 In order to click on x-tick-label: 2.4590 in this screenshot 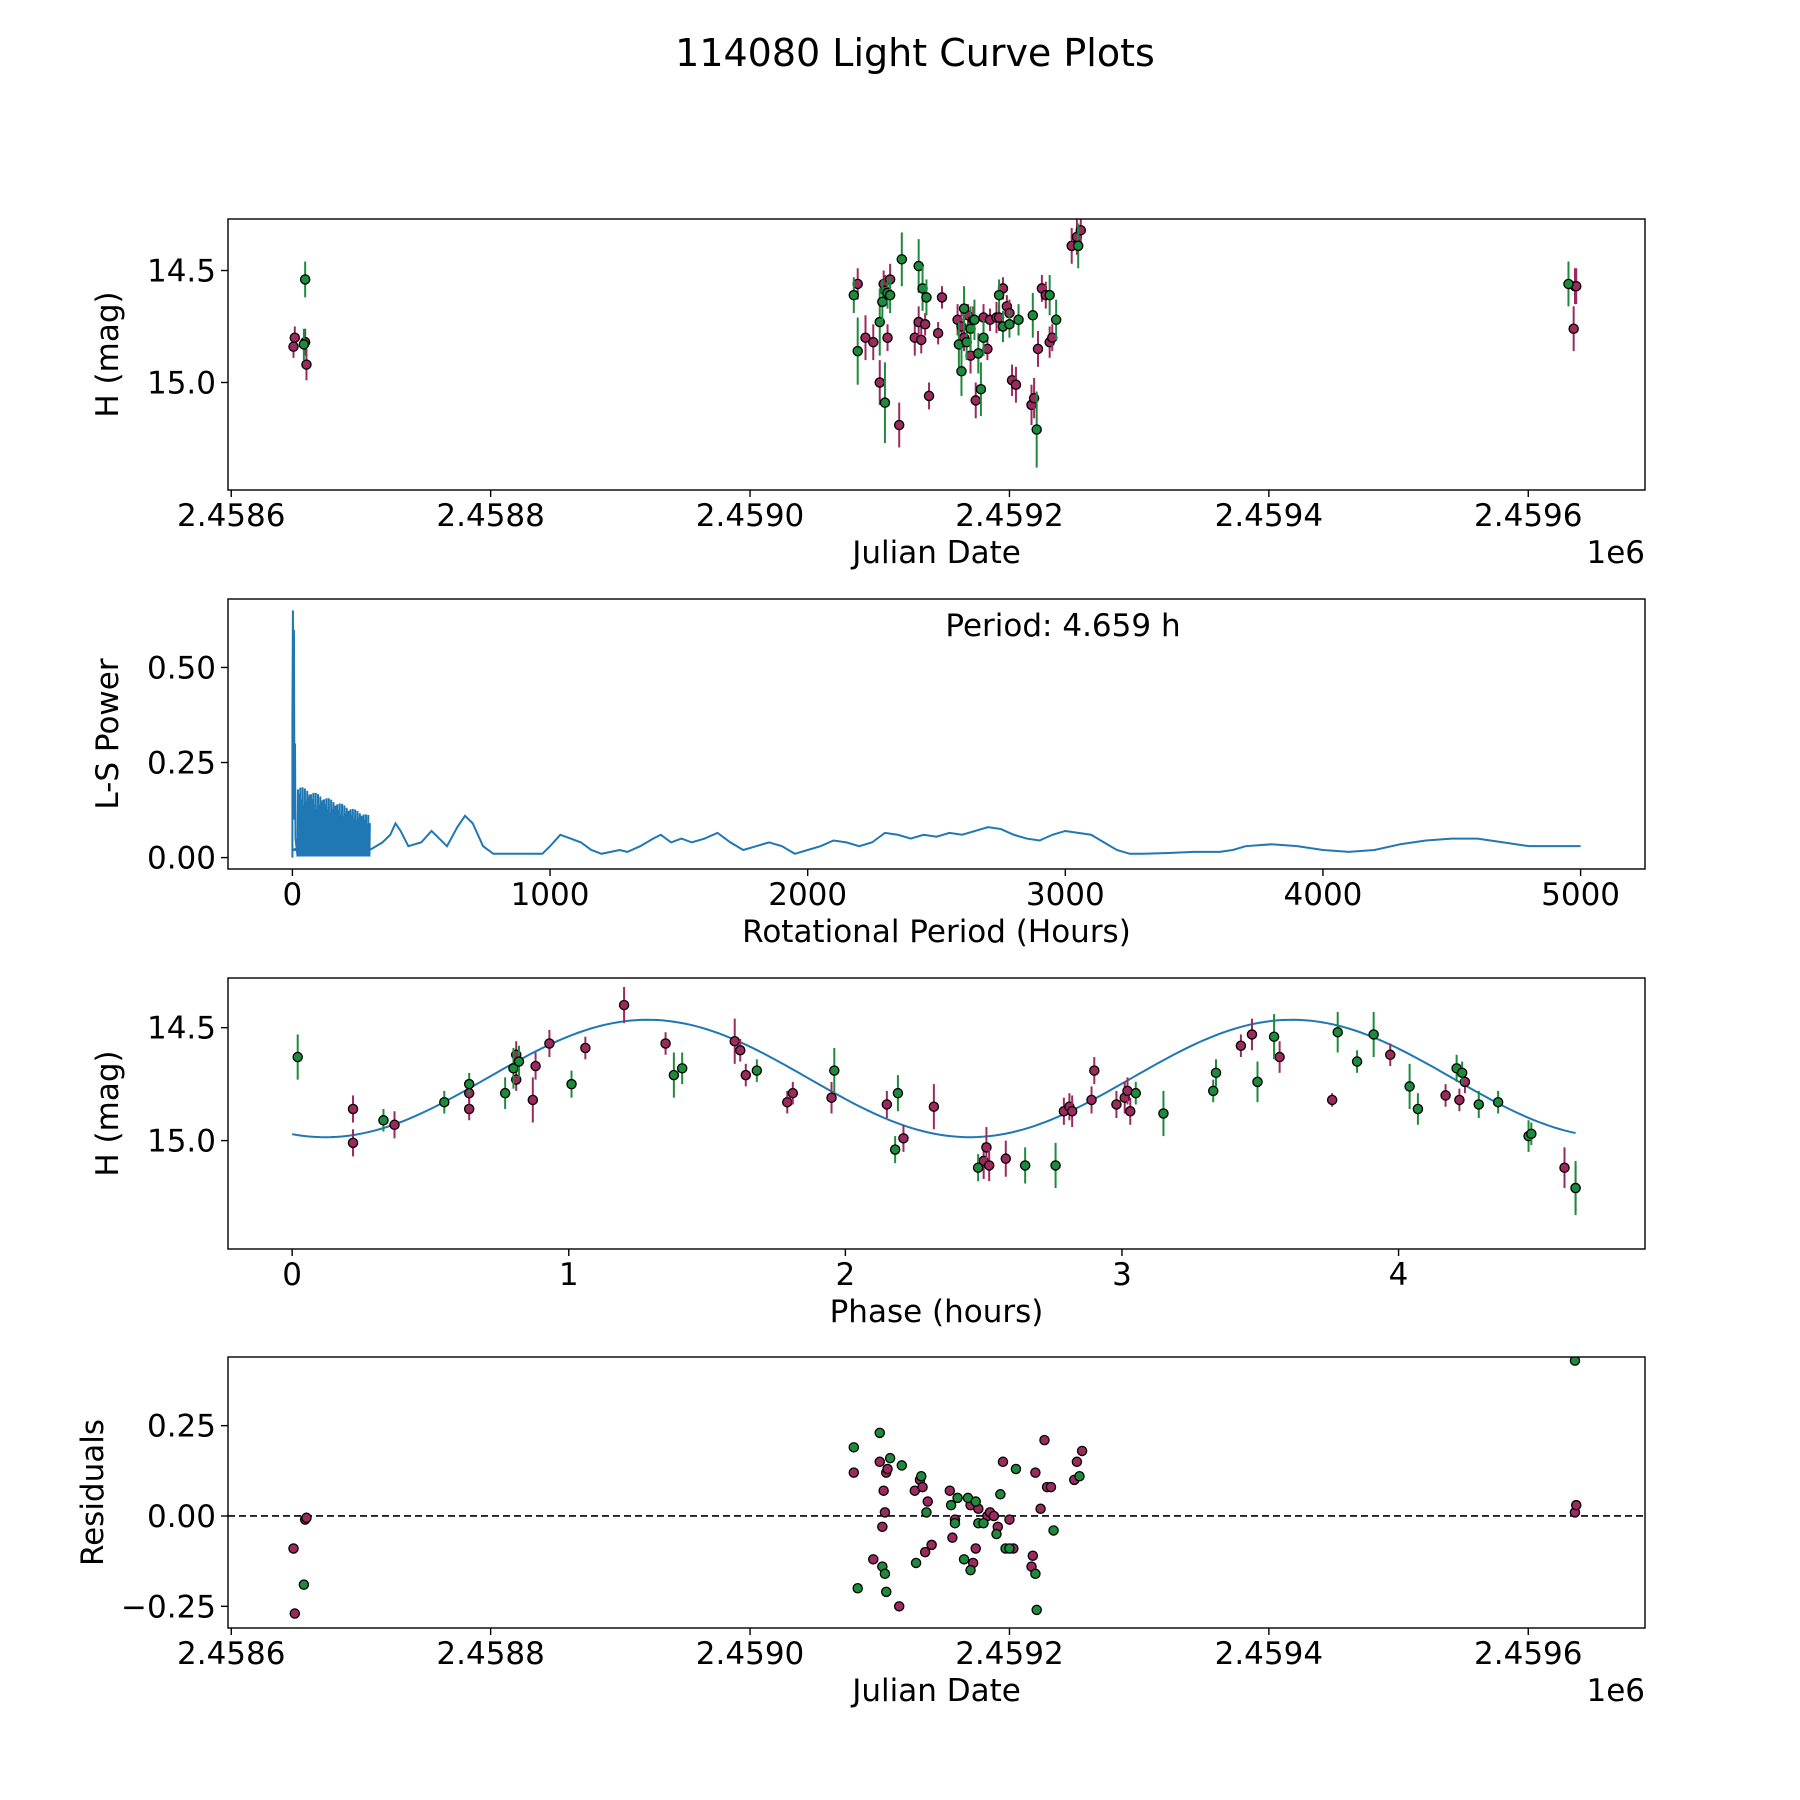, I will do `click(750, 1654)`.